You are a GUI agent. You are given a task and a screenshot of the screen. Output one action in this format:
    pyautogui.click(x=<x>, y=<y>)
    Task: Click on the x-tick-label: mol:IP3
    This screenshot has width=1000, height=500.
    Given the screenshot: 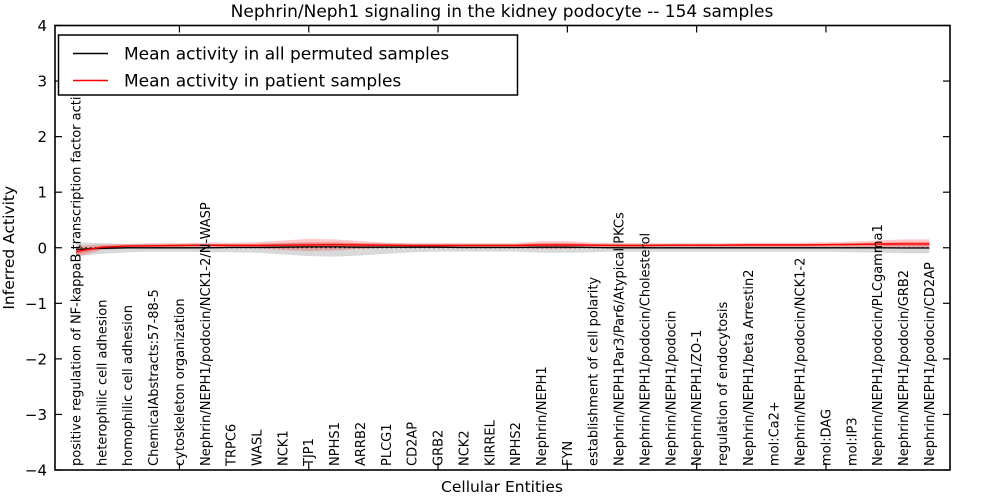 What is the action you would take?
    pyautogui.click(x=852, y=441)
    